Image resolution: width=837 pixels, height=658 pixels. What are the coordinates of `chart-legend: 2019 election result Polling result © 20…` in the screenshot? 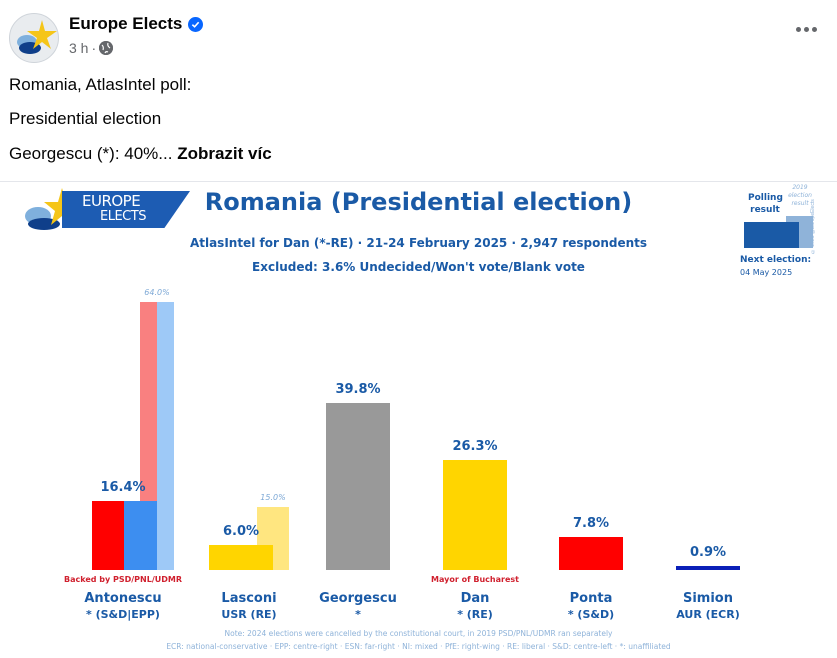 It's located at (785, 237).